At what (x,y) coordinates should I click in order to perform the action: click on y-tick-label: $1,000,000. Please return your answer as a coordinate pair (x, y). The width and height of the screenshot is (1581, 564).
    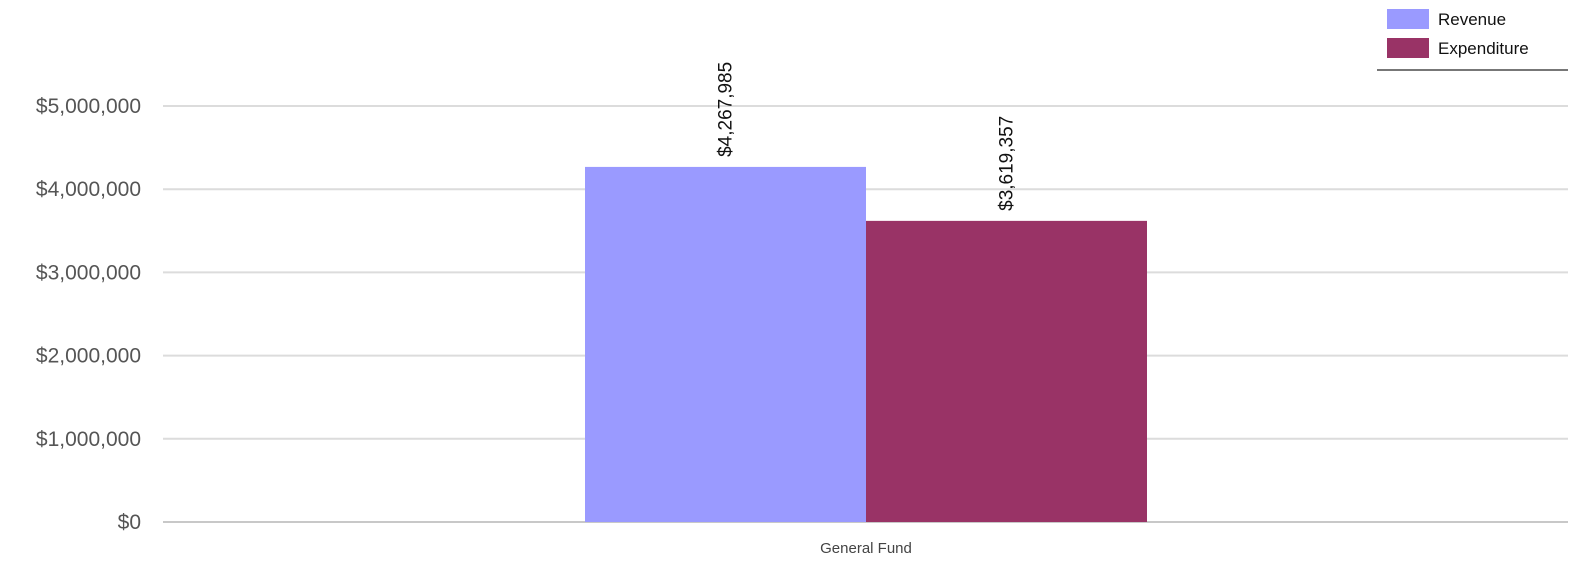
    Looking at the image, I should click on (88, 439).